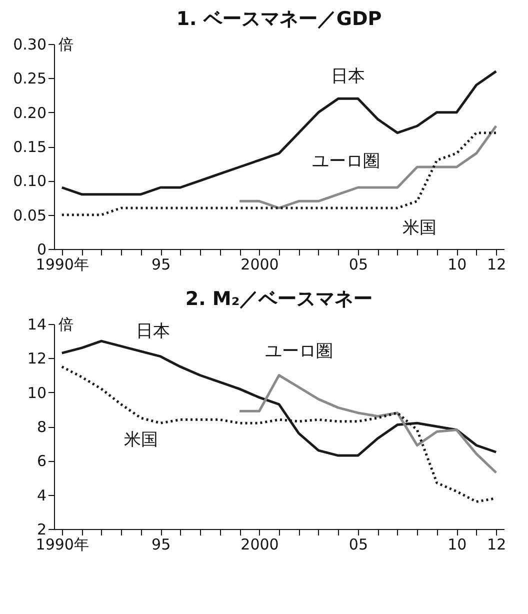 This screenshot has height=614, width=528. I want to click on chart-title: 2. M₂／ベースマネー, so click(279, 299).